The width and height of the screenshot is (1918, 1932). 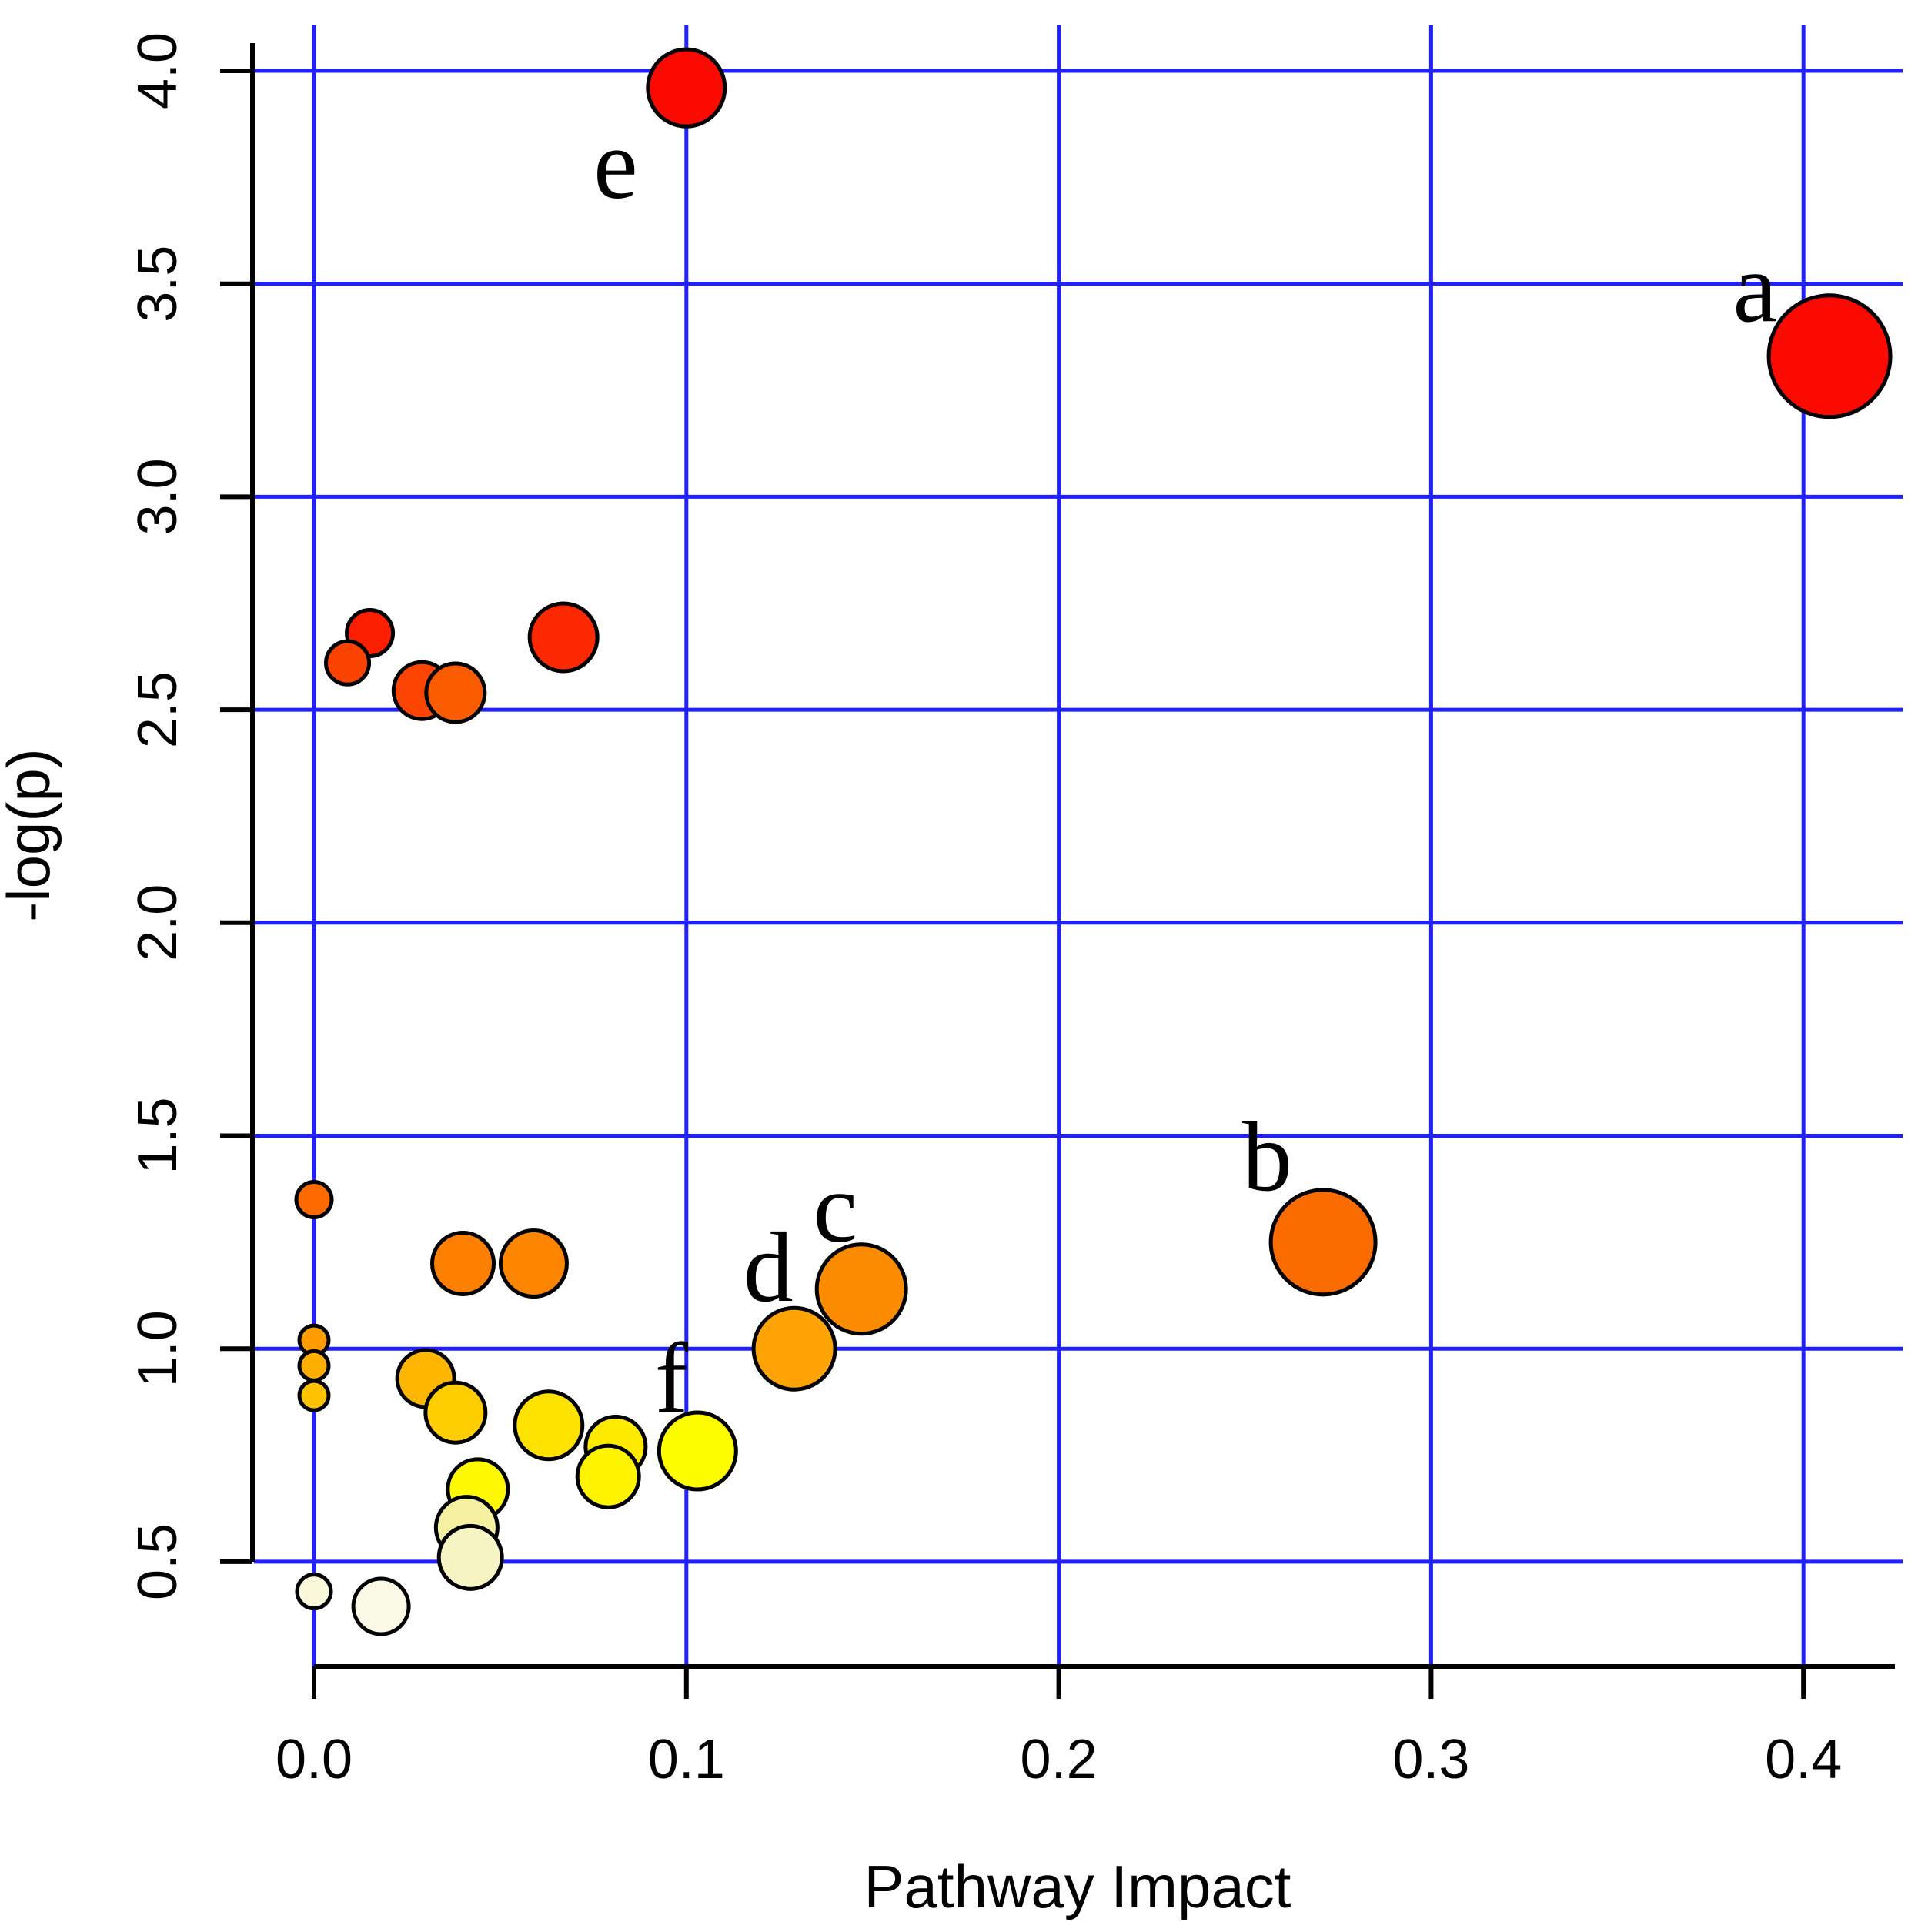 What do you see at coordinates (686, 1760) in the screenshot?
I see `x-tick-label-0.1: 0.1` at bounding box center [686, 1760].